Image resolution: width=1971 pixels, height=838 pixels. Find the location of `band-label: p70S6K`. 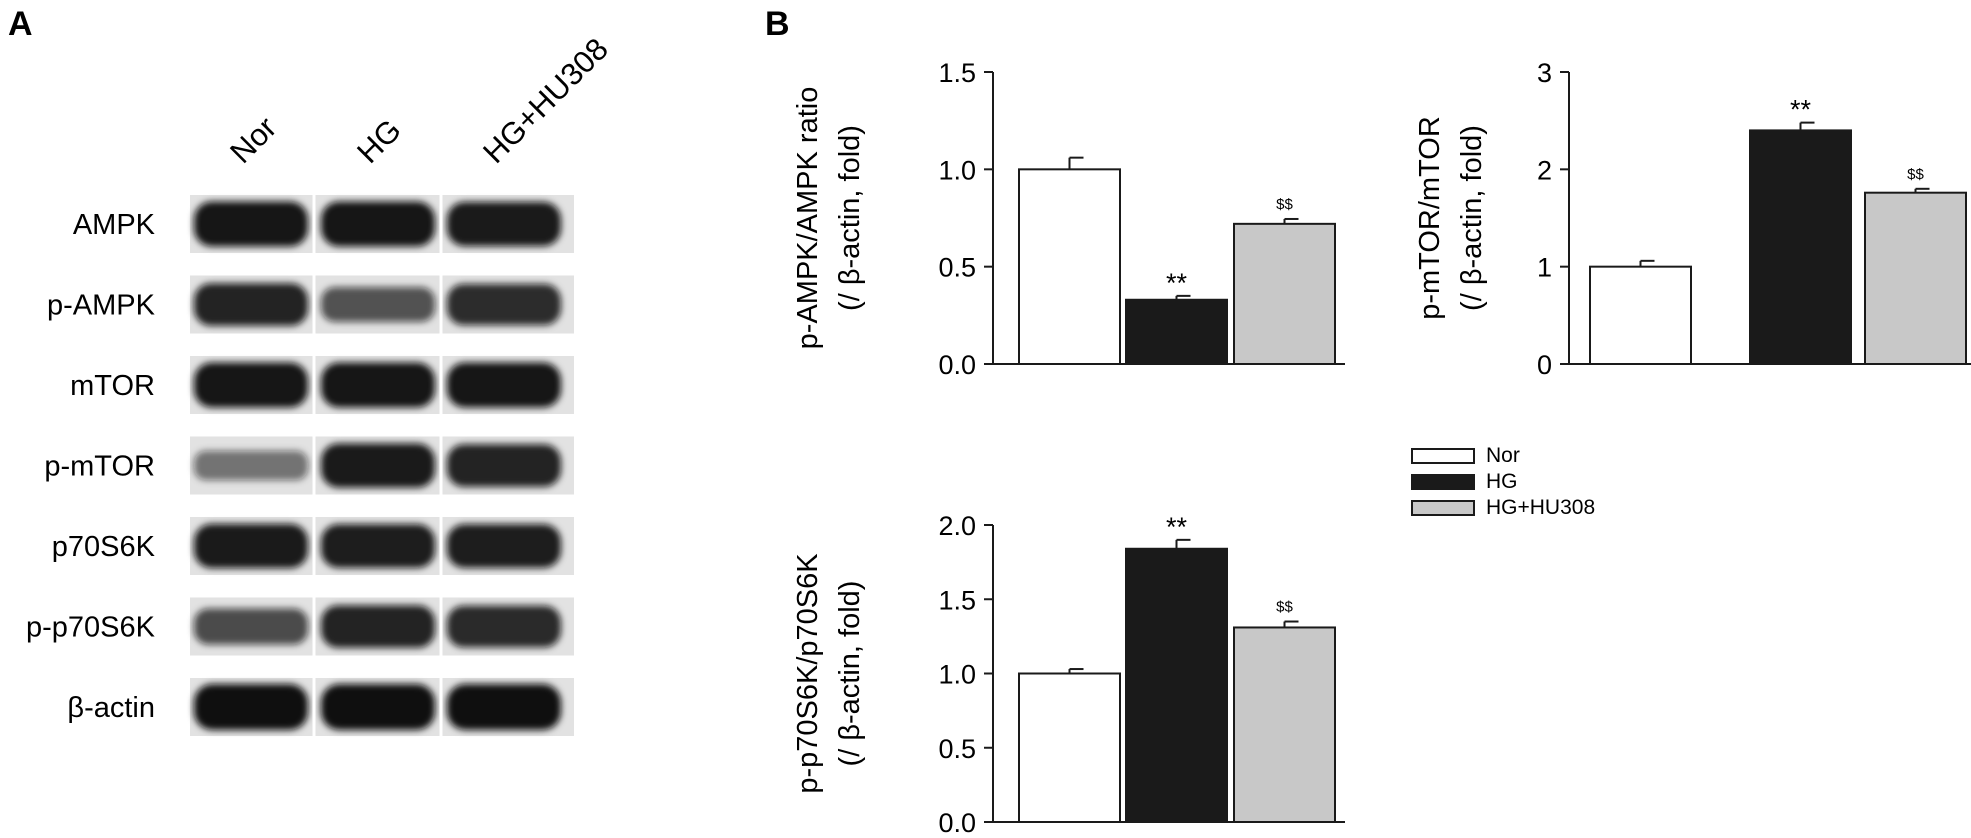

band-label: p70S6K is located at coordinates (104, 547).